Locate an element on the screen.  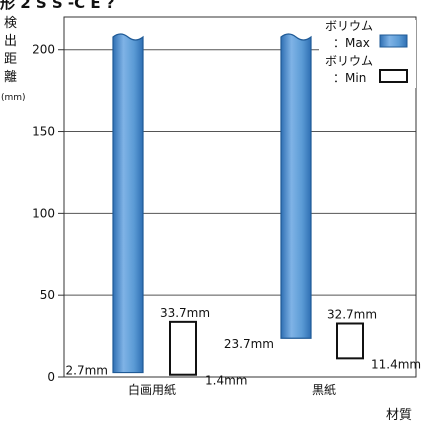
y-axis-label: 検 出 距 離 (mm) is located at coordinates (13, 59).